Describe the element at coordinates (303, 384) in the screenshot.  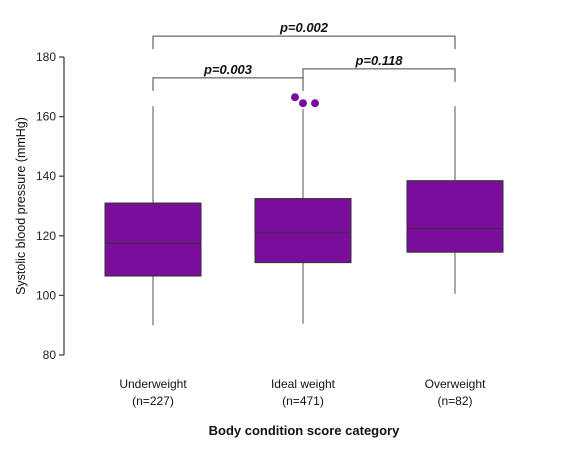
I see `x-category-label: Ideal weight` at that location.